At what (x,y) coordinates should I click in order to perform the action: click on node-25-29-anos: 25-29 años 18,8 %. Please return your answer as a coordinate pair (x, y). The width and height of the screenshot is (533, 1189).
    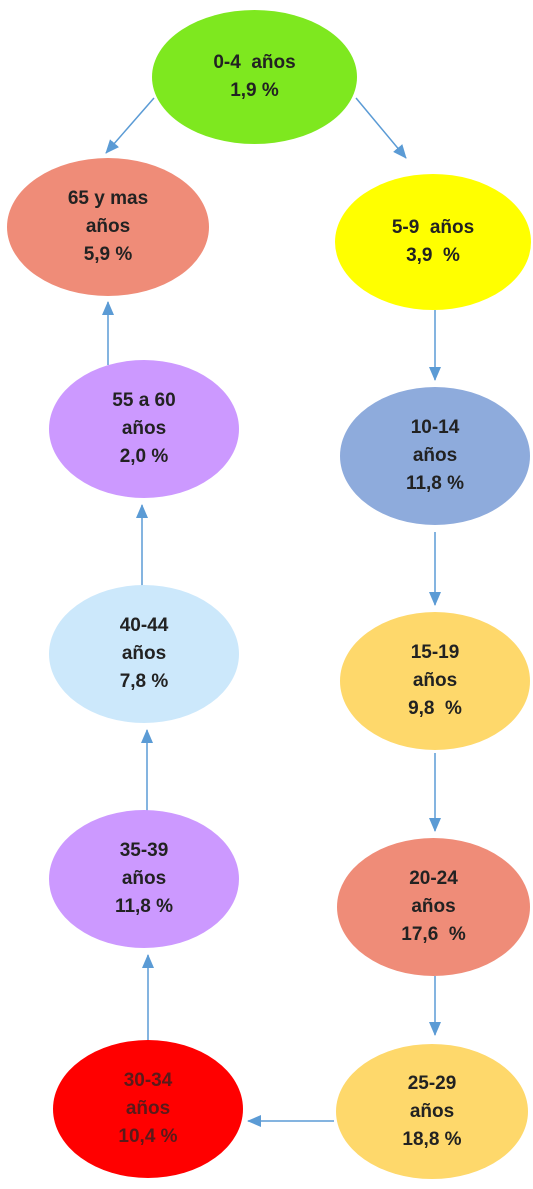
    Looking at the image, I should click on (432, 1111).